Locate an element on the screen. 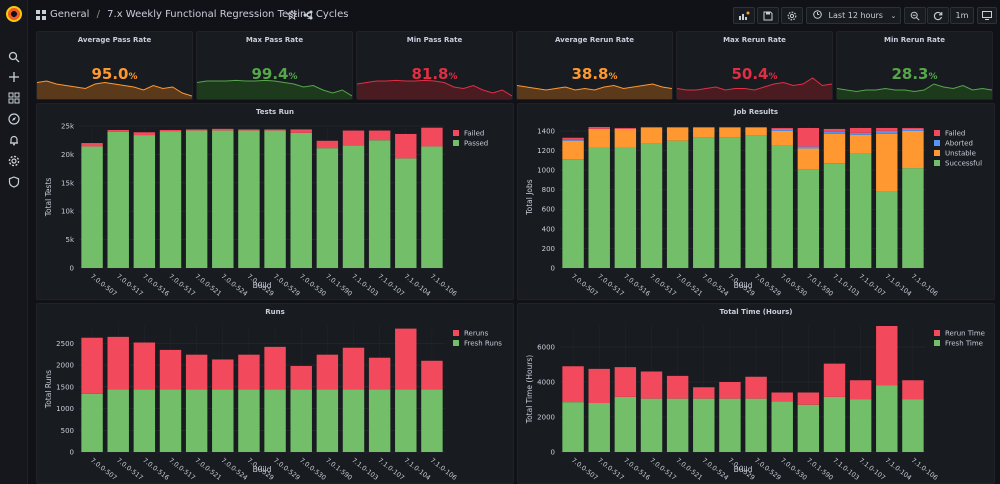 This screenshot has width=1000, height=484. stat-panel: Average Rerun Rate 38.8% is located at coordinates (594, 65).